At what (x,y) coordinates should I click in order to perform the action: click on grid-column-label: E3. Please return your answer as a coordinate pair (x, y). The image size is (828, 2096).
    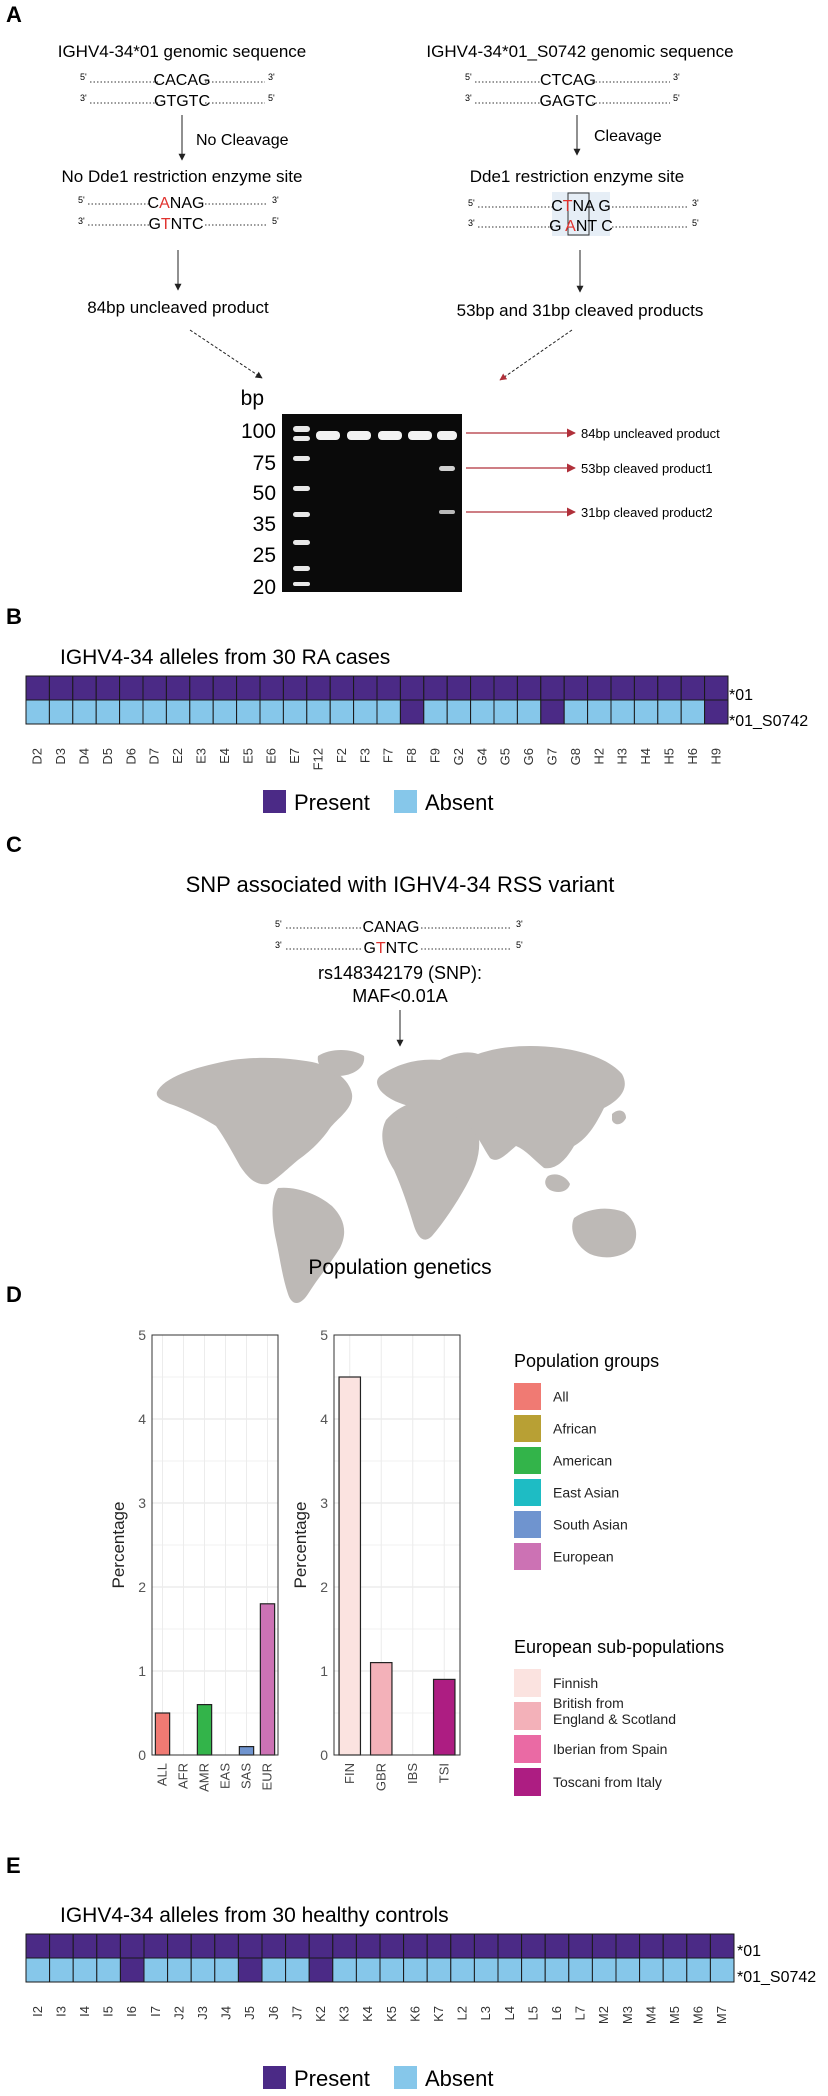
    Looking at the image, I should click on (201, 756).